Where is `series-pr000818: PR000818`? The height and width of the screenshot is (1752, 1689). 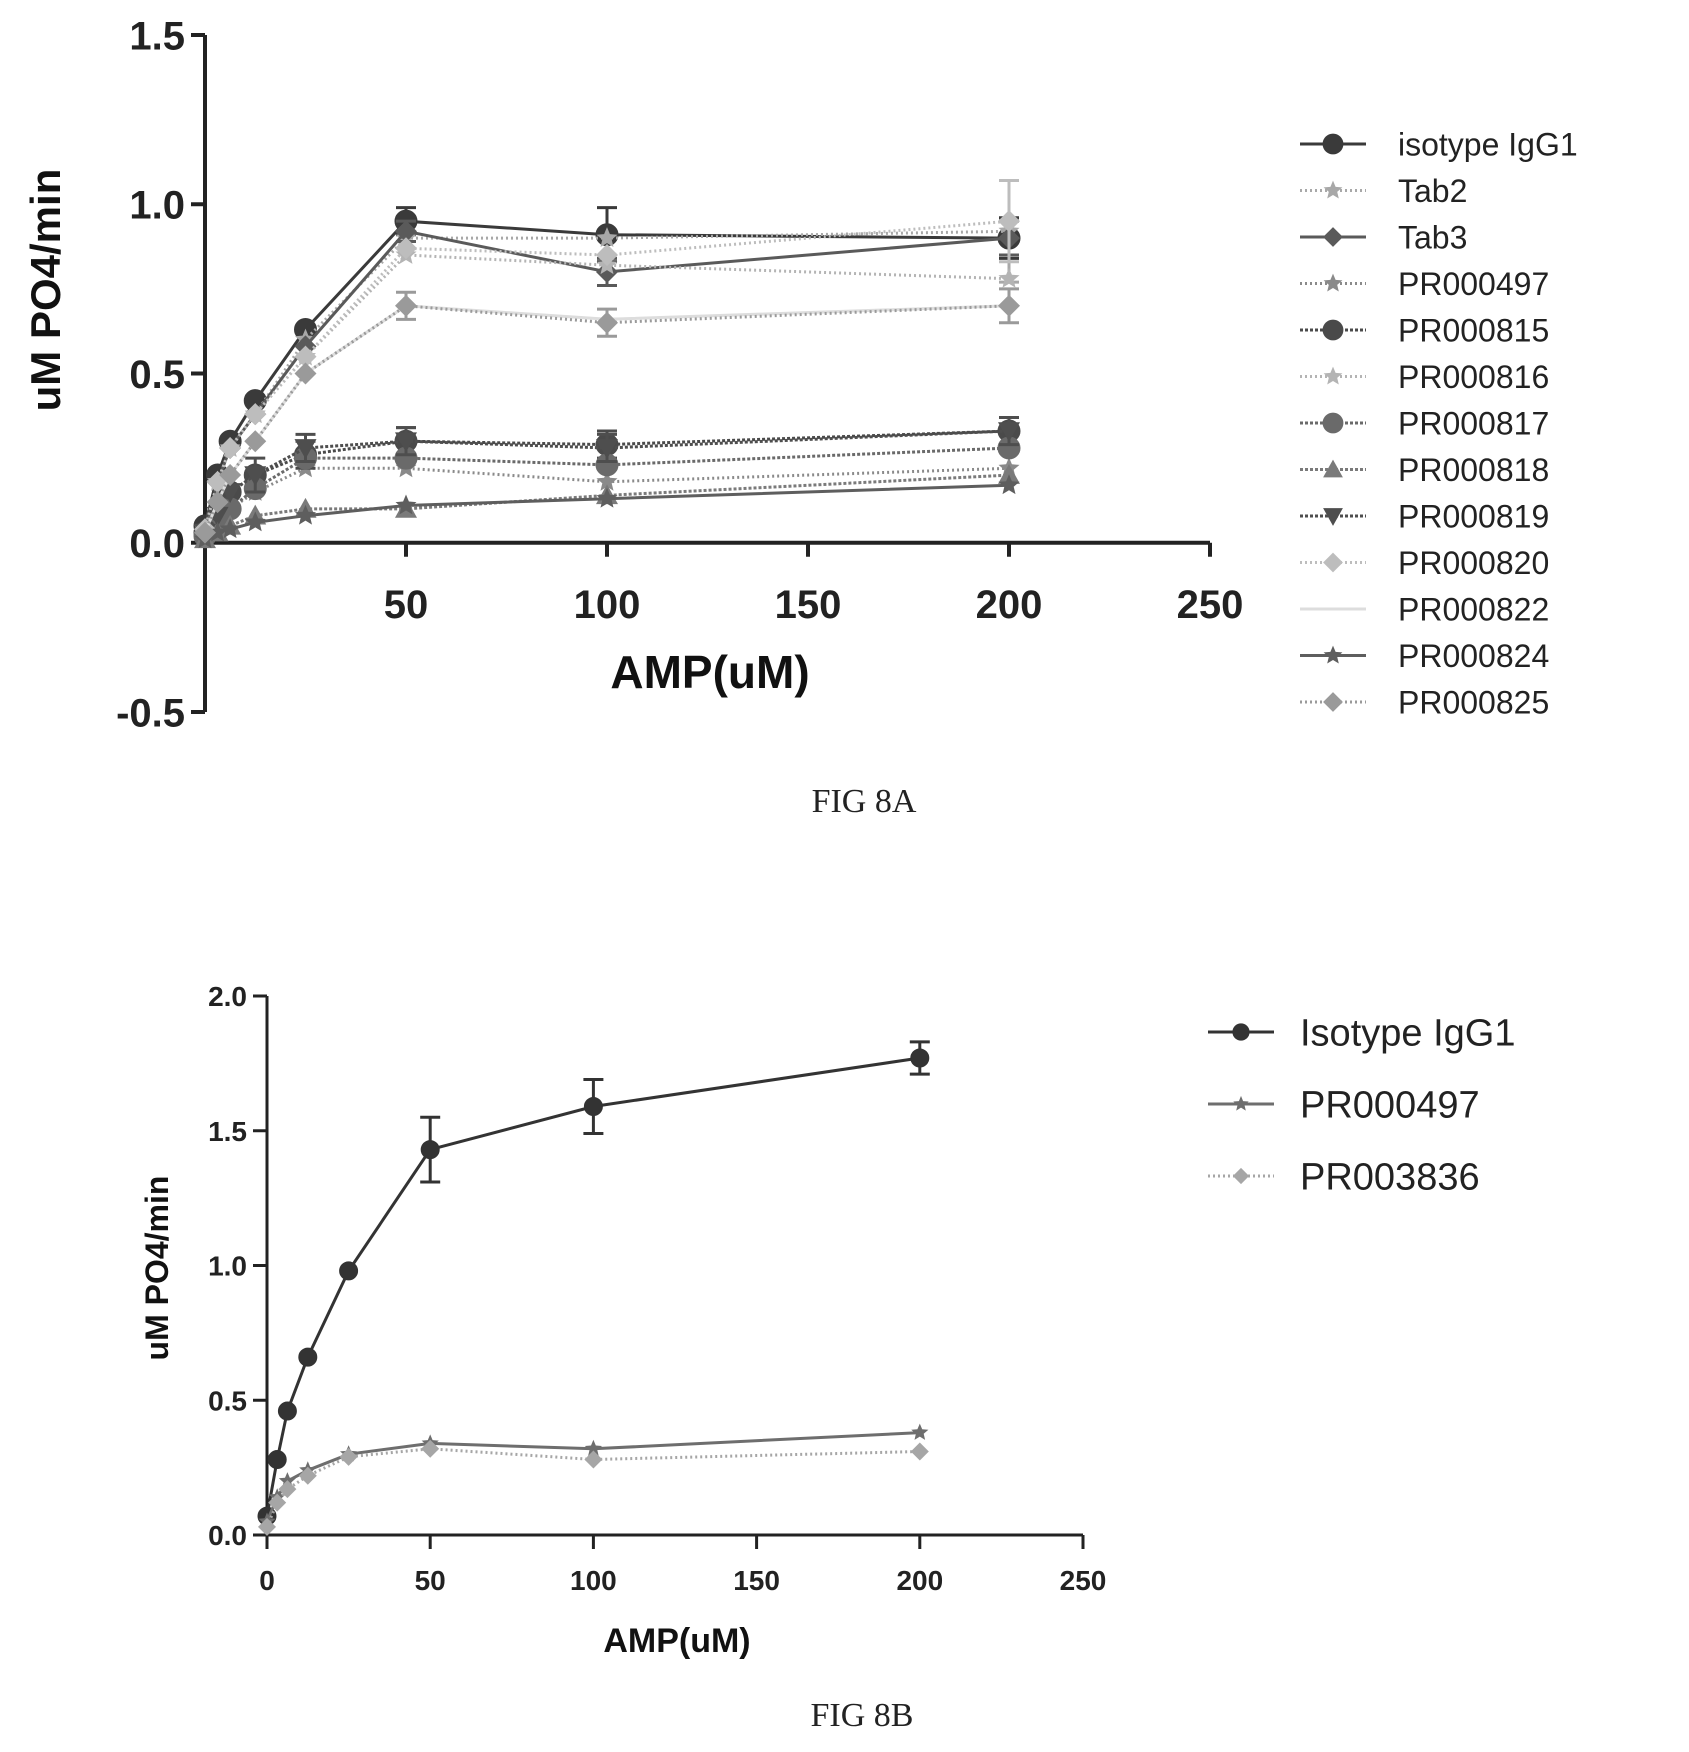
series-pr000818: PR000818 is located at coordinates (871, 500).